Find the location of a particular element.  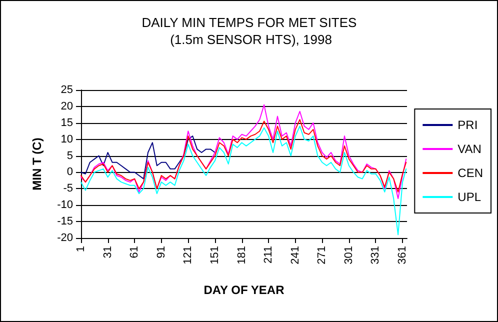

legend-label: VAN is located at coordinates (470, 149).